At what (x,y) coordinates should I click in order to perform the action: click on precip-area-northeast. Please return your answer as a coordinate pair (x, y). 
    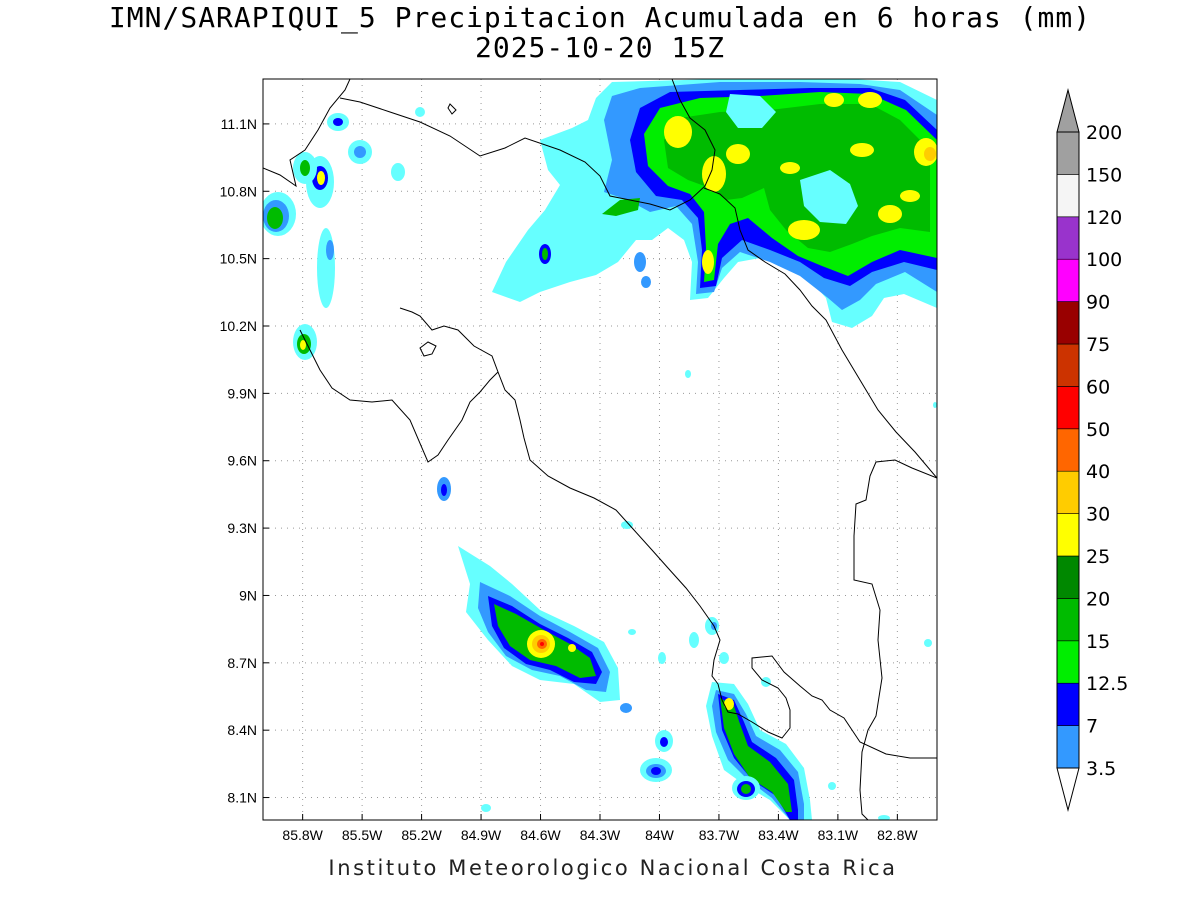
    Looking at the image, I should click on (714, 203).